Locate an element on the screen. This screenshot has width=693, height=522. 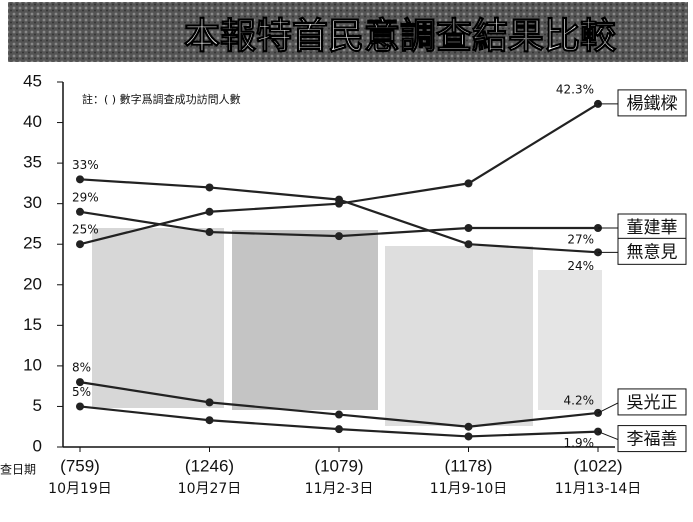
y-tick-label: 25 is located at coordinates (32, 243).